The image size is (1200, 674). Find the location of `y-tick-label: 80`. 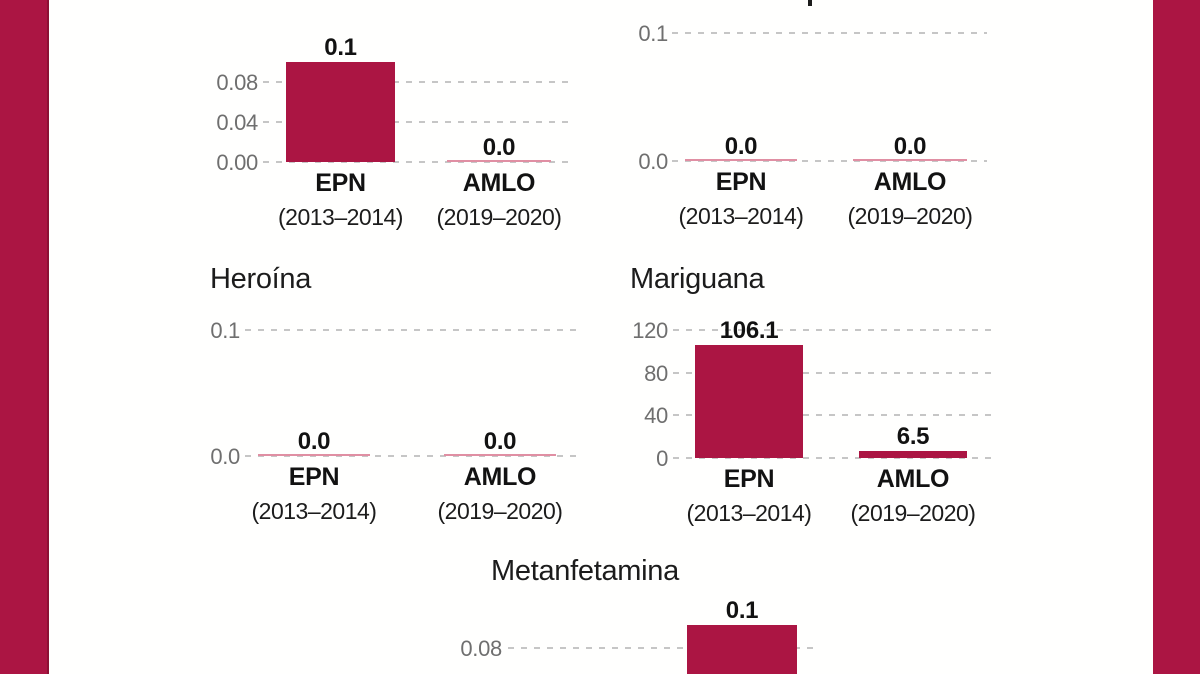

y-tick-label: 80 is located at coordinates (656, 373).